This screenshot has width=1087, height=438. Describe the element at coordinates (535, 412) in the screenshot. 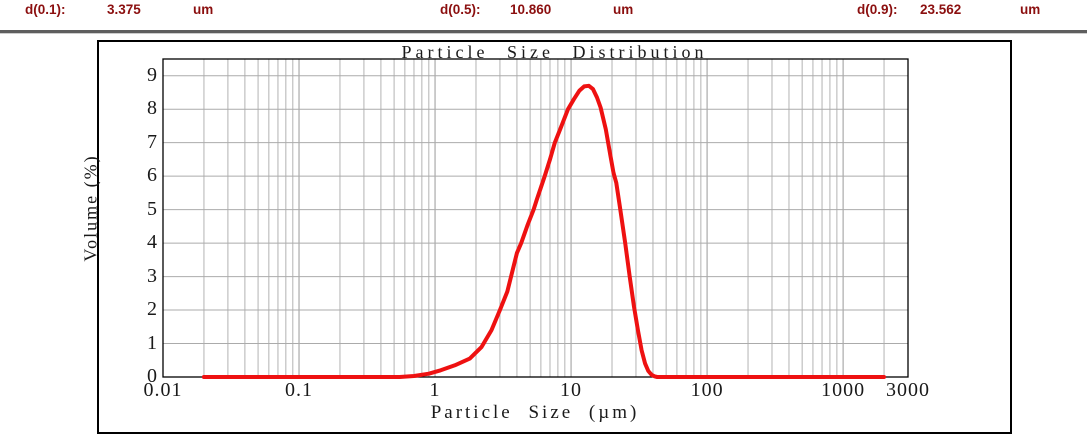

I see `x-axis-label: Particle Size (µm)` at that location.